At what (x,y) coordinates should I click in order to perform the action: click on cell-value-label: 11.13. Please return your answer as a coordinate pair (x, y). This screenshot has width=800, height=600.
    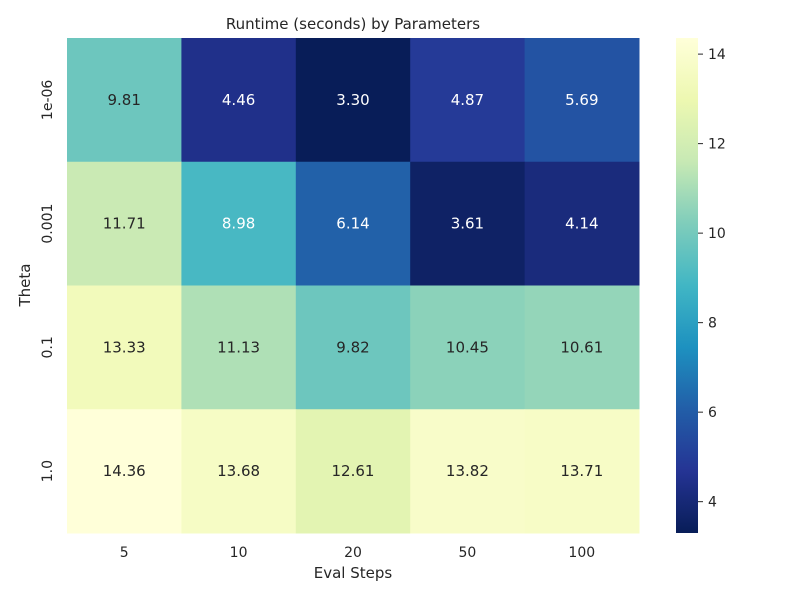
    Looking at the image, I should click on (238, 347).